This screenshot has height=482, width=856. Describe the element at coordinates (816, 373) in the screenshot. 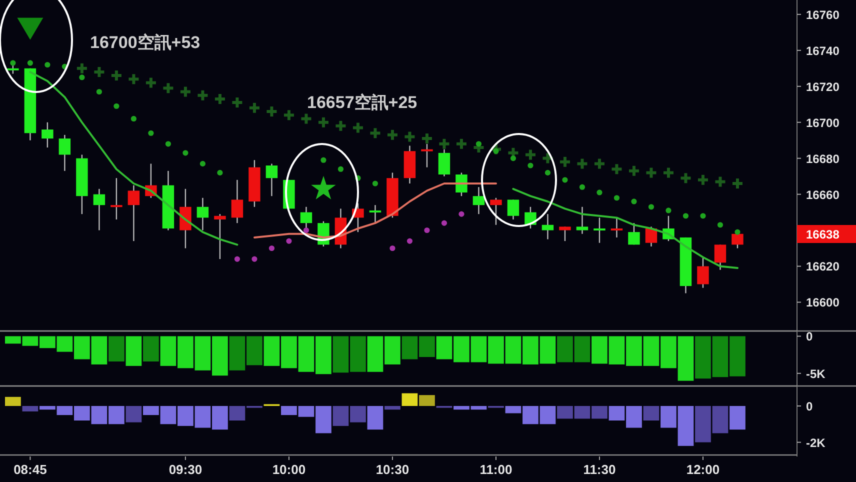

I see `y-tick-label: -5K` at that location.